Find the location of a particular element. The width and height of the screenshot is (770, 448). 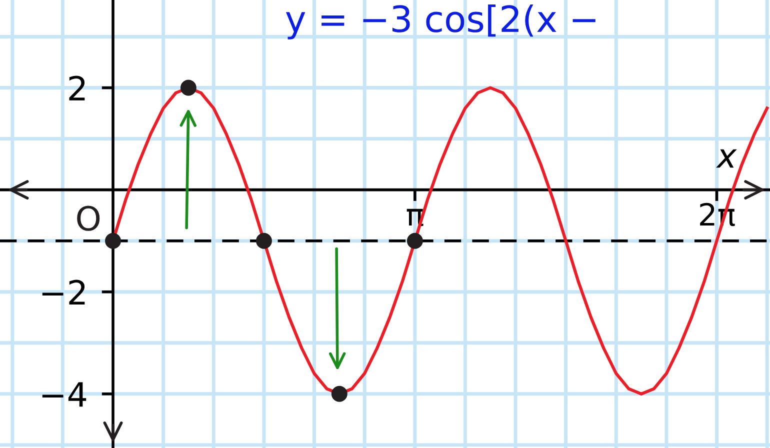

y-tick-label: −4 is located at coordinates (64, 394).